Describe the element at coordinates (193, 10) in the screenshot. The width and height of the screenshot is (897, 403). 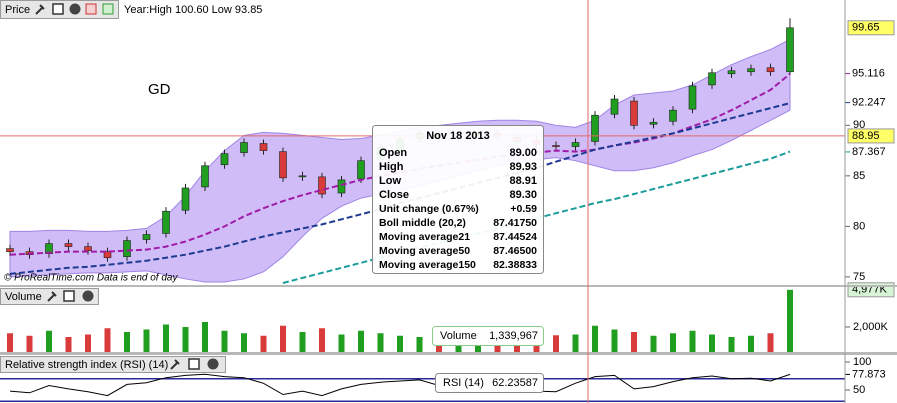
I see `panel-subtitle: Year:High 100.60 Low 93.85` at that location.